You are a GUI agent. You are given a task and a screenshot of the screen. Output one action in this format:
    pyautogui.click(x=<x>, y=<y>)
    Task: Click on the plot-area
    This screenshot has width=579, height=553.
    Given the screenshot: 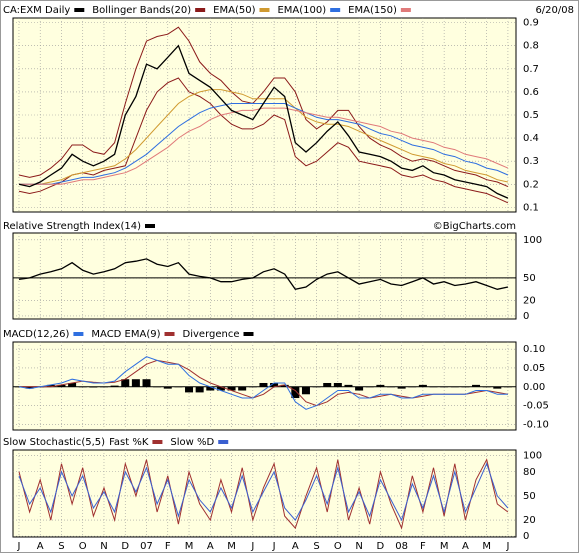 What is the action you would take?
    pyautogui.click(x=264, y=276)
    